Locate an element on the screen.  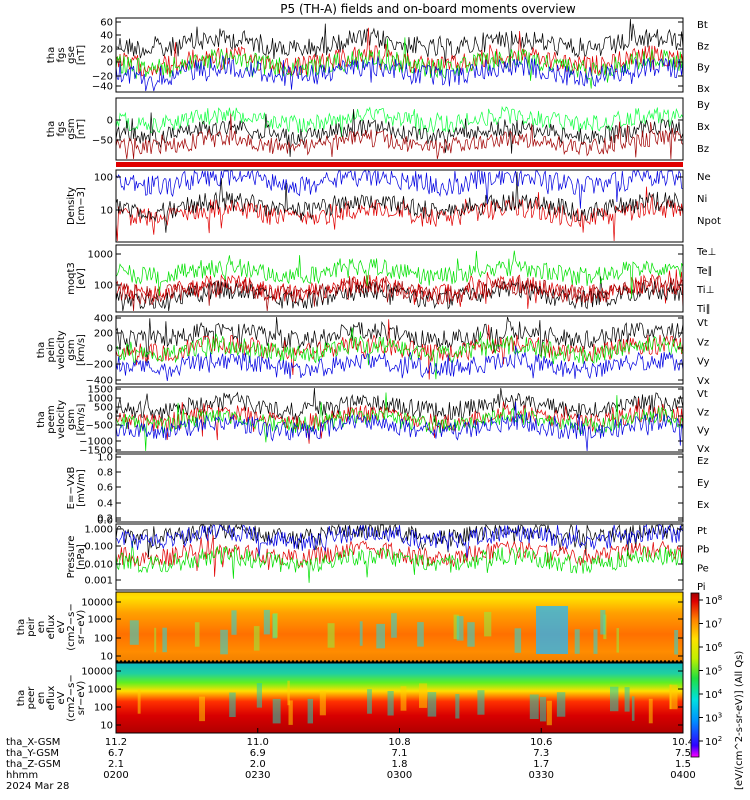
x-tick-label: 7.1 is located at coordinates (400, 753).